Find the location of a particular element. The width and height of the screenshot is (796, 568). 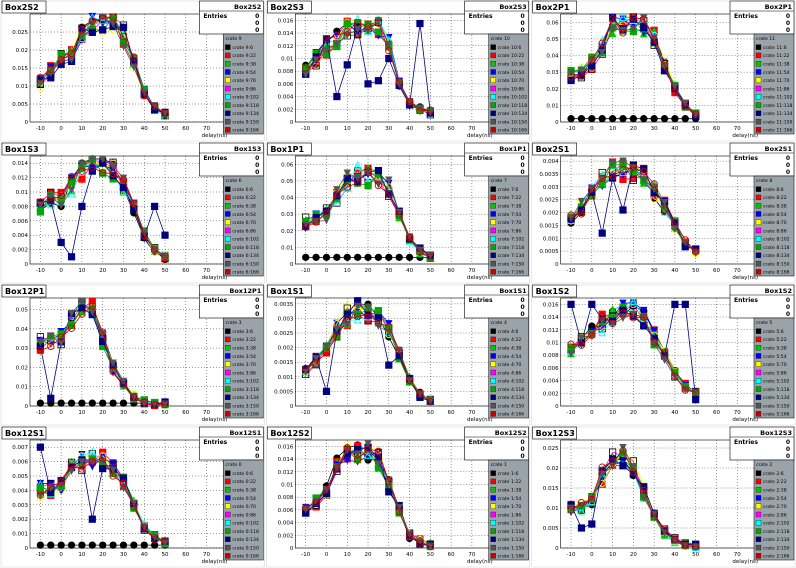

legend-title: crate 9 is located at coordinates (233, 39).